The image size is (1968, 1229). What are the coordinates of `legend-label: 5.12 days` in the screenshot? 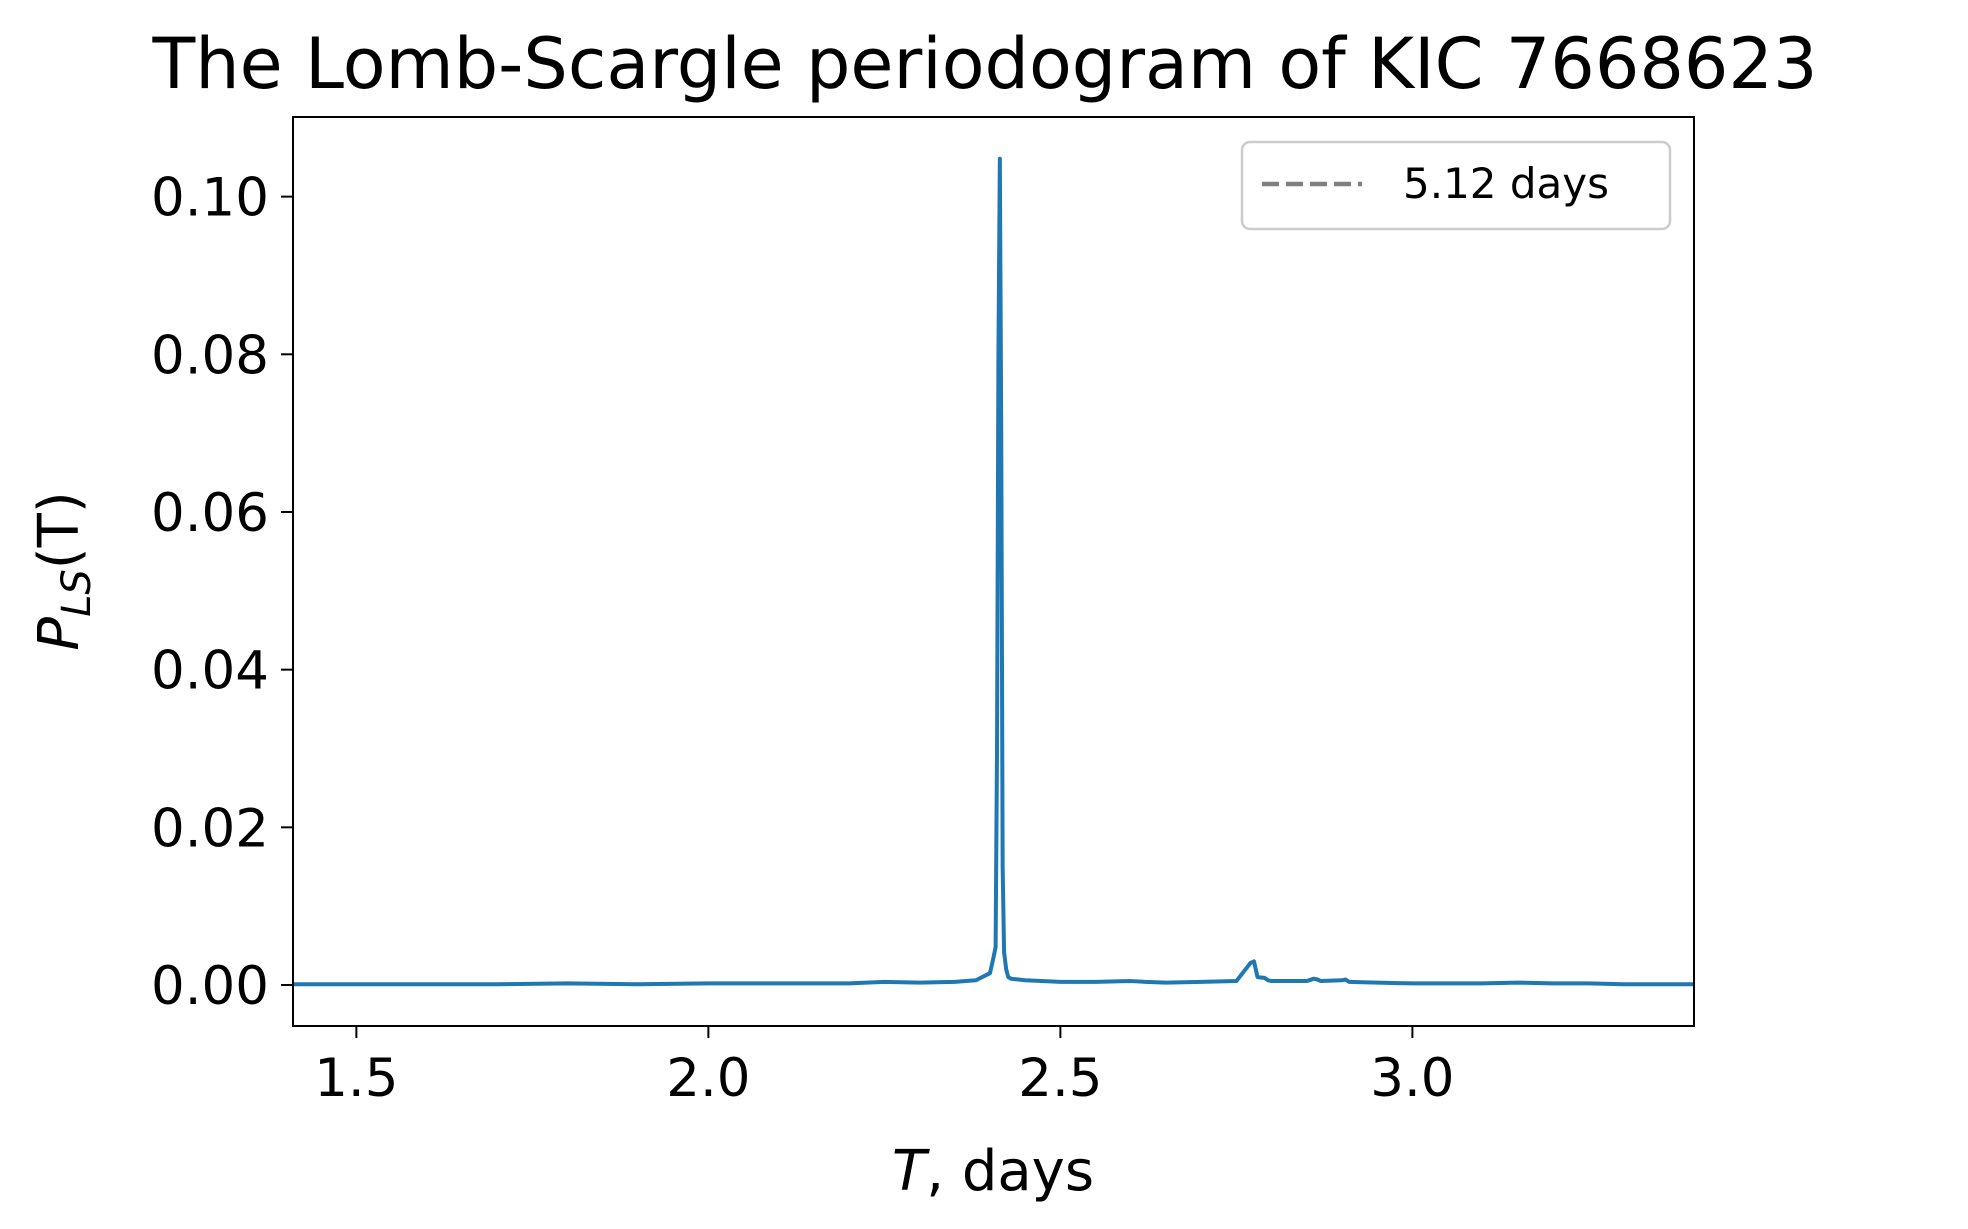 It's located at (1506, 183).